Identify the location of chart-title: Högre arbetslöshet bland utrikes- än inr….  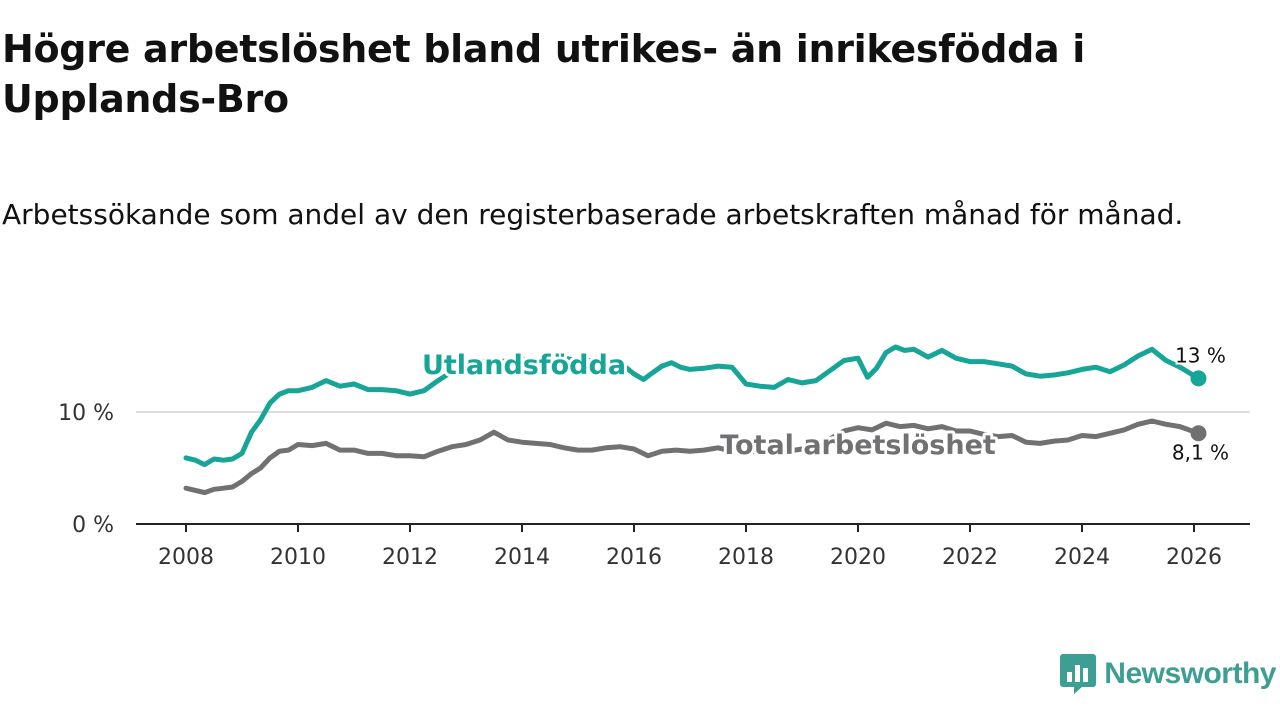
(543, 74).